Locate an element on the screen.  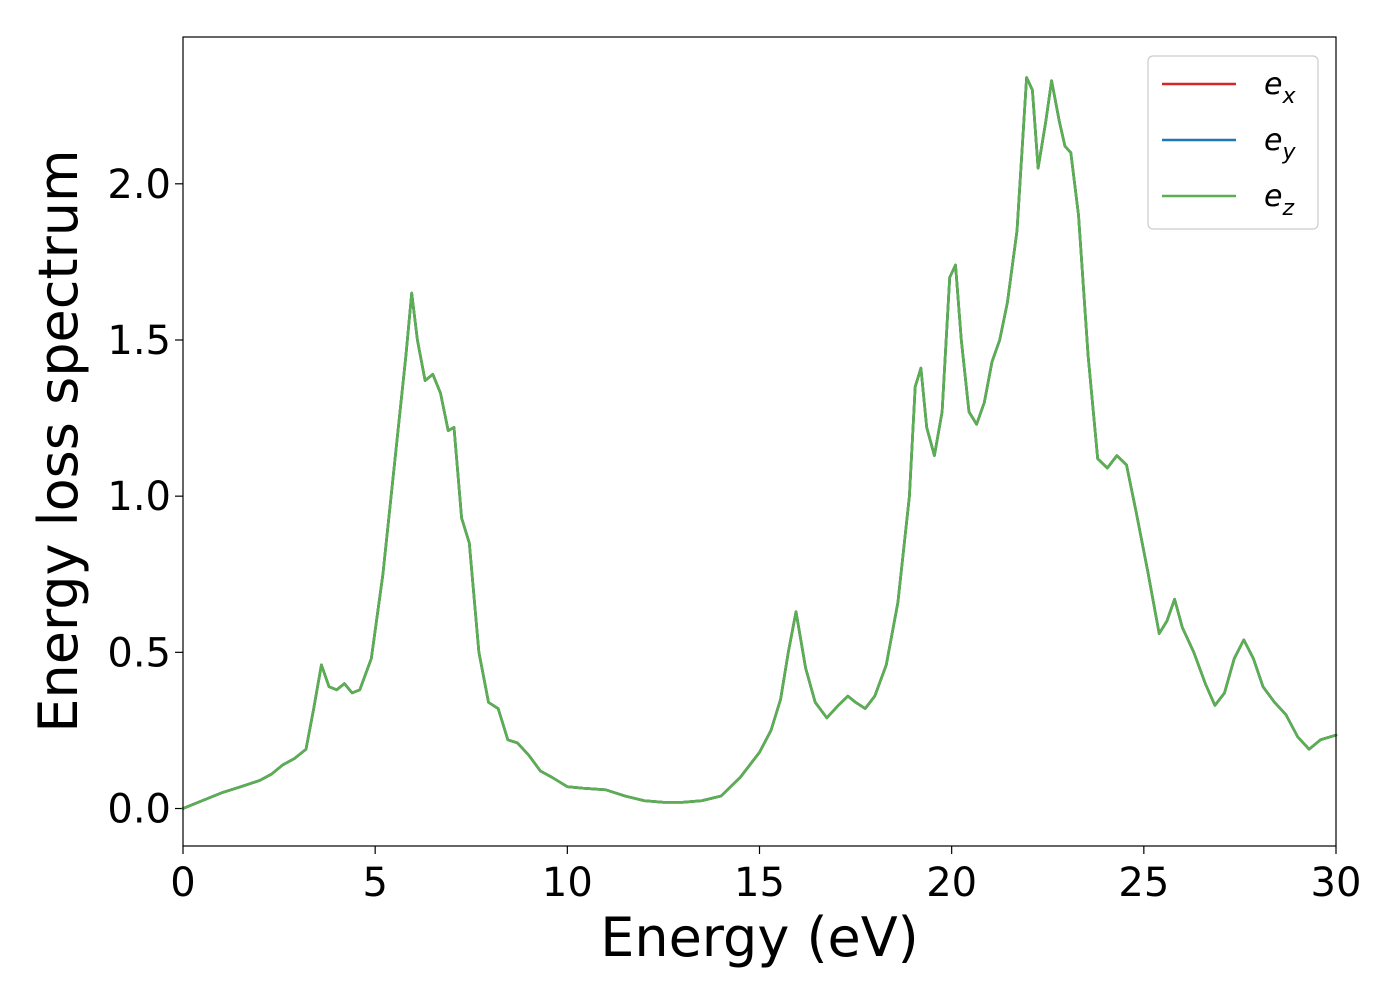
legend-label-e-y: ey is located at coordinates (1280, 144).